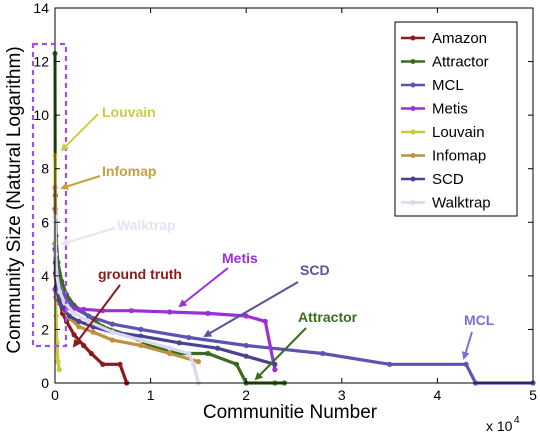 The image size is (540, 435). I want to click on x-tick-label: 0, so click(55, 395).